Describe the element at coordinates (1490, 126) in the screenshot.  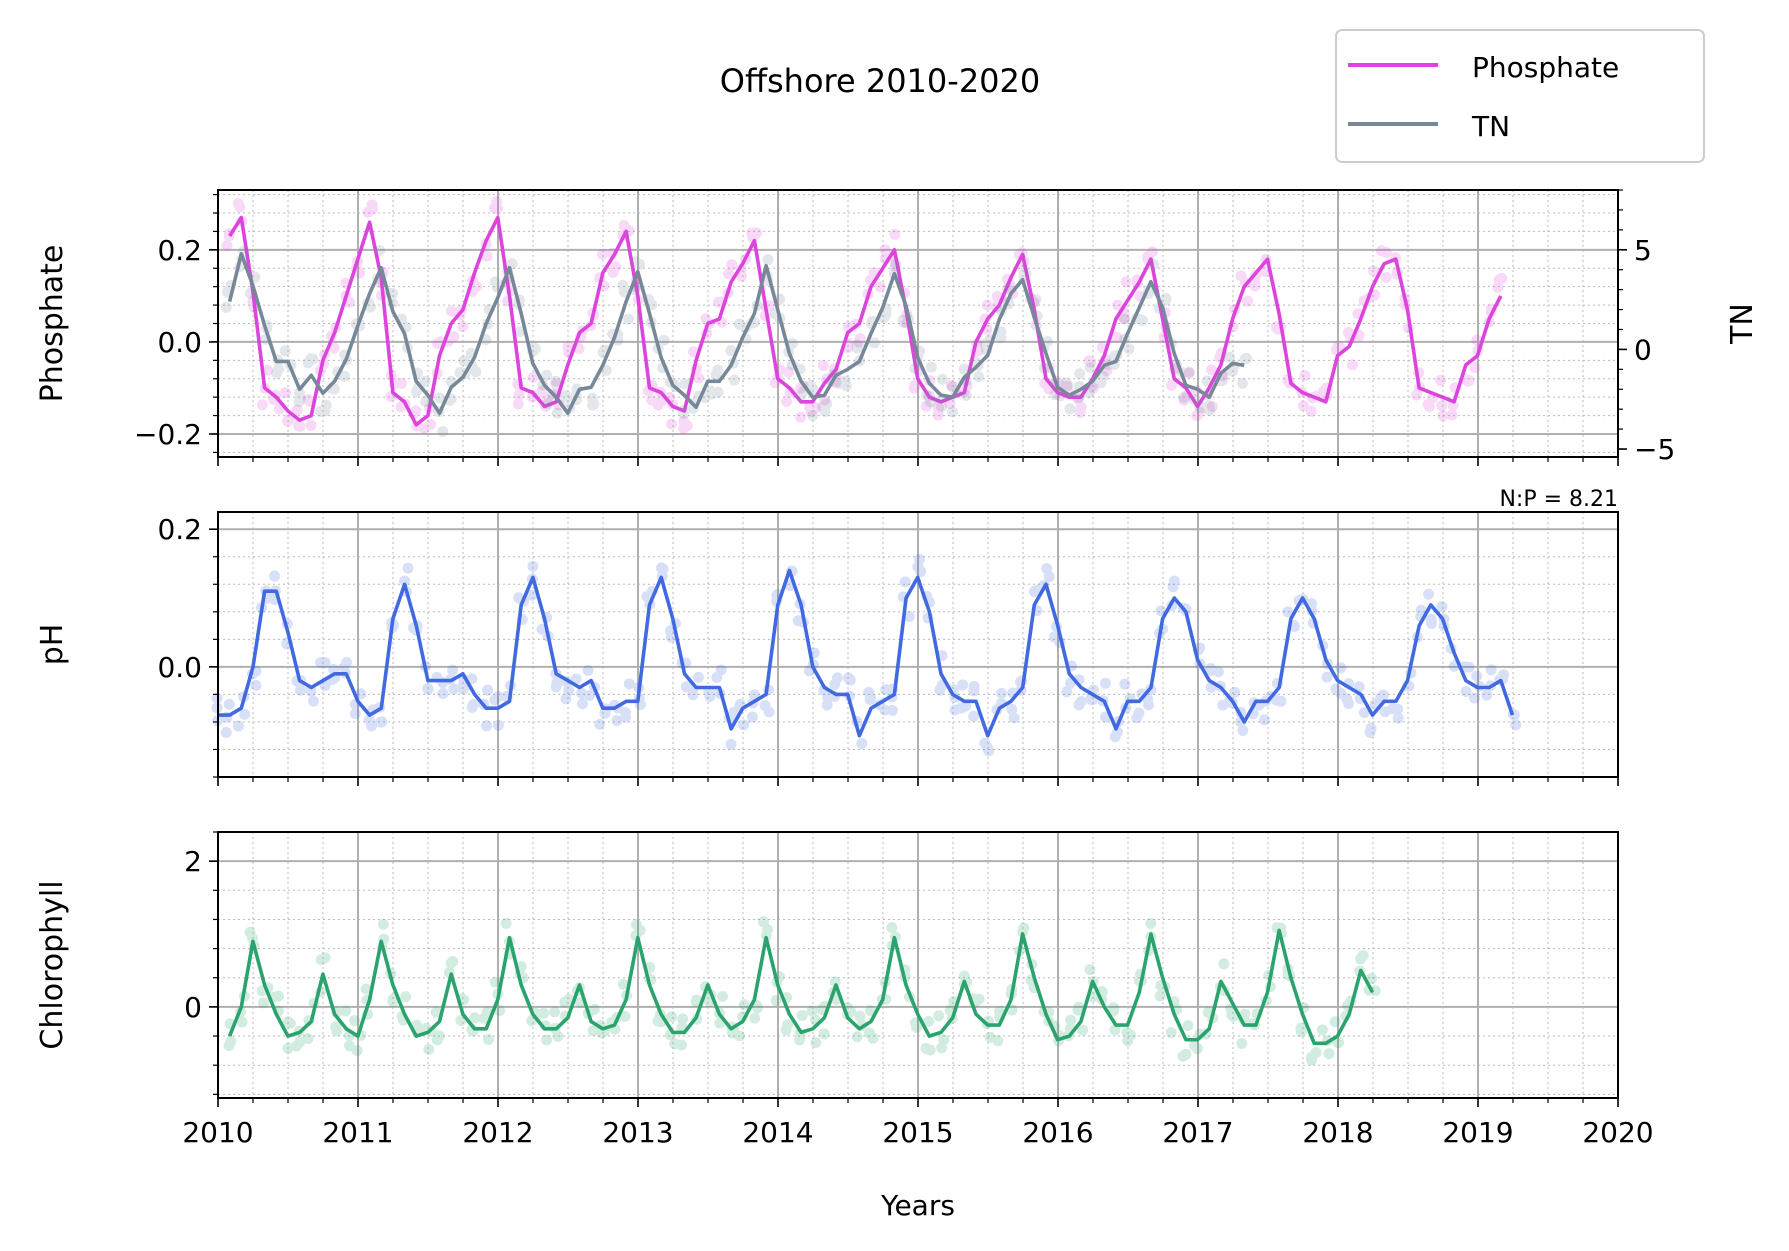
I see `legend-label-tn: TN` at that location.